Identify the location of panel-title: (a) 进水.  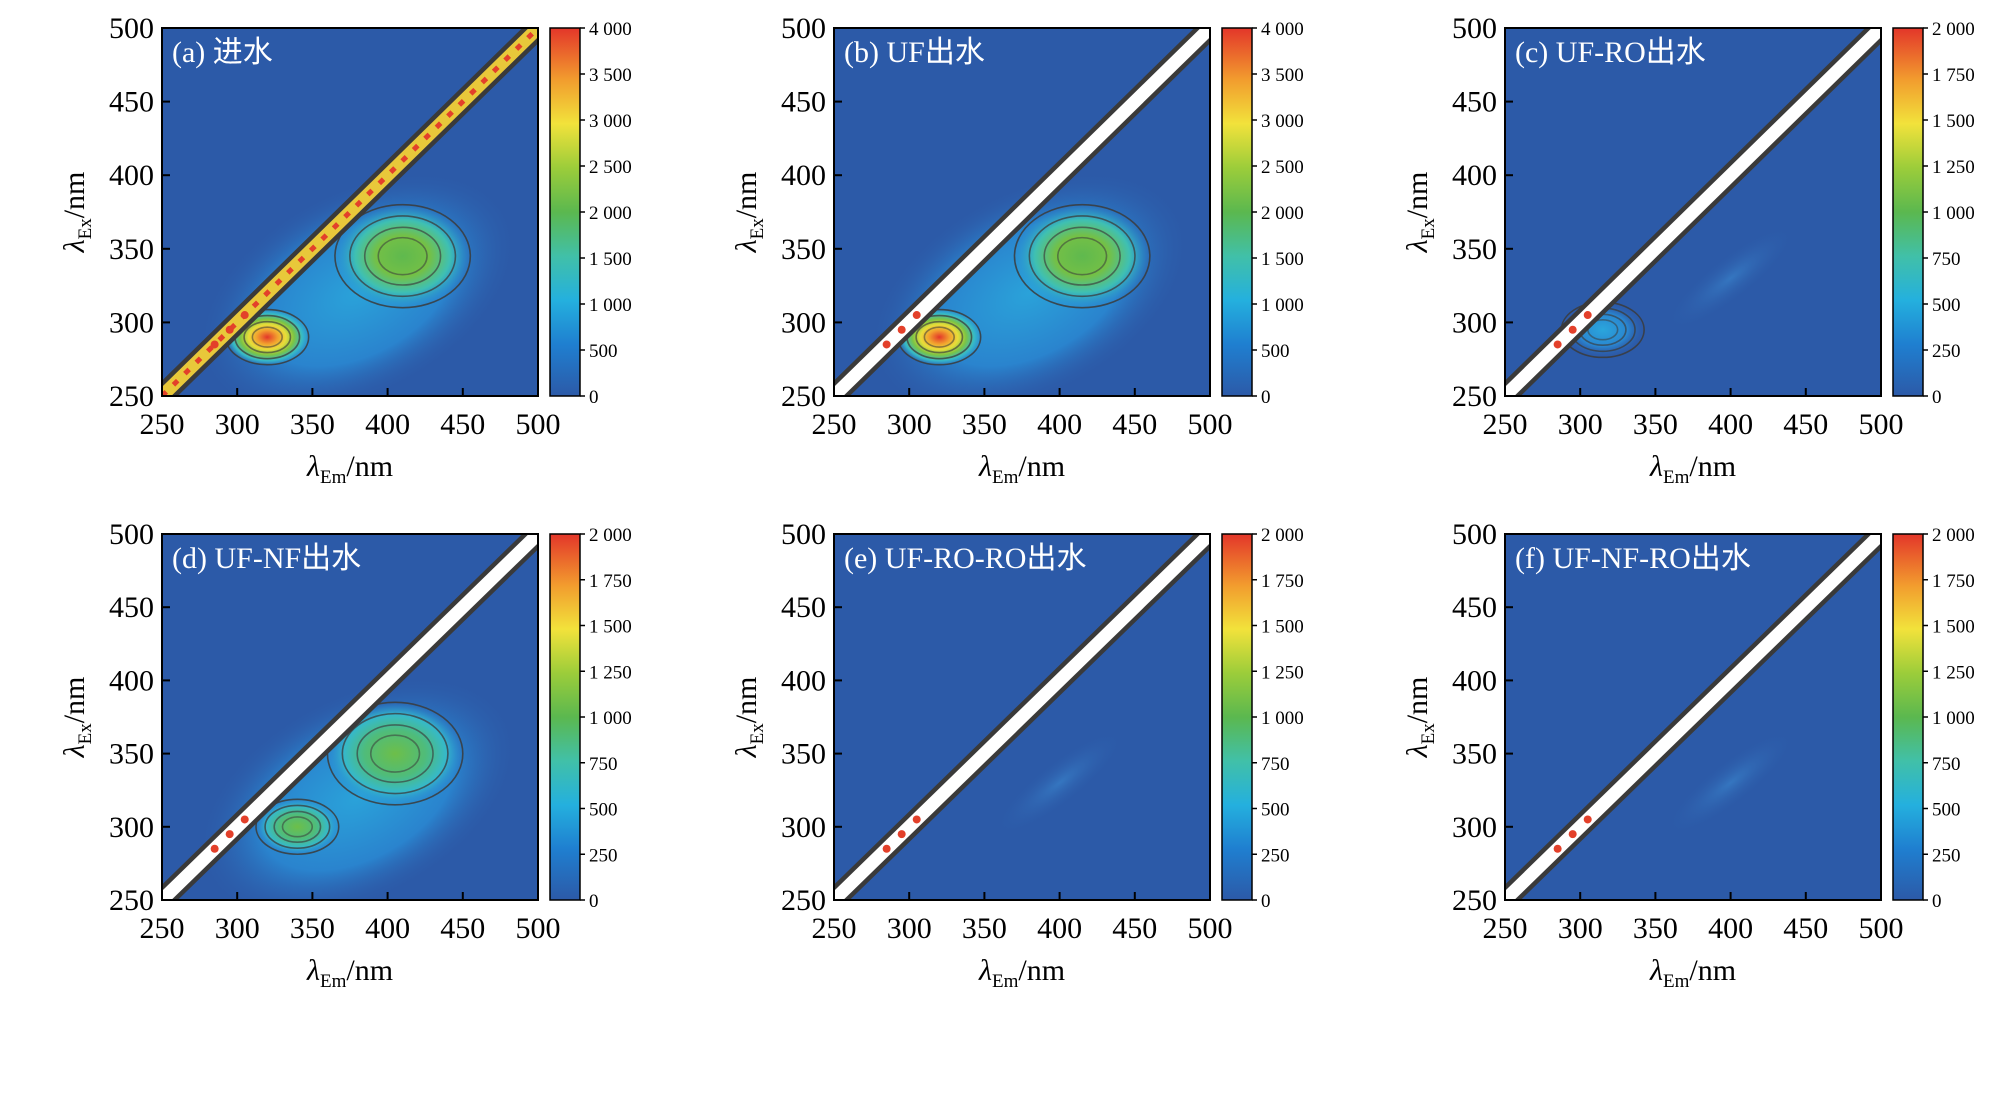
(222, 52).